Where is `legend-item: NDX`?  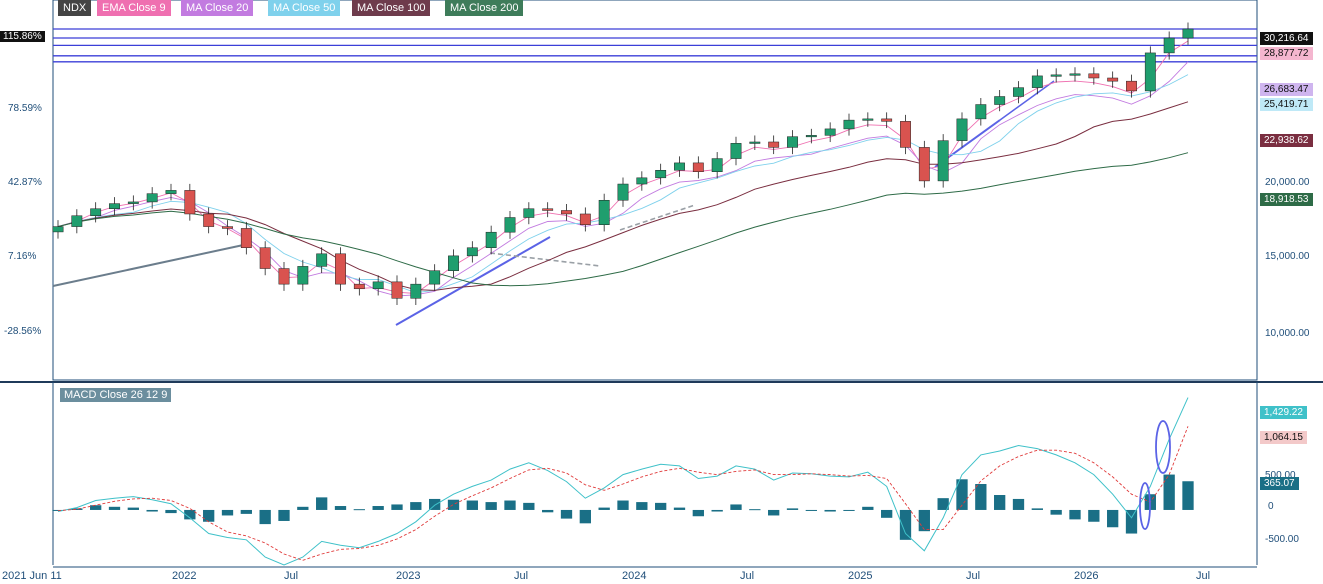
legend-item: NDX is located at coordinates (75, 8).